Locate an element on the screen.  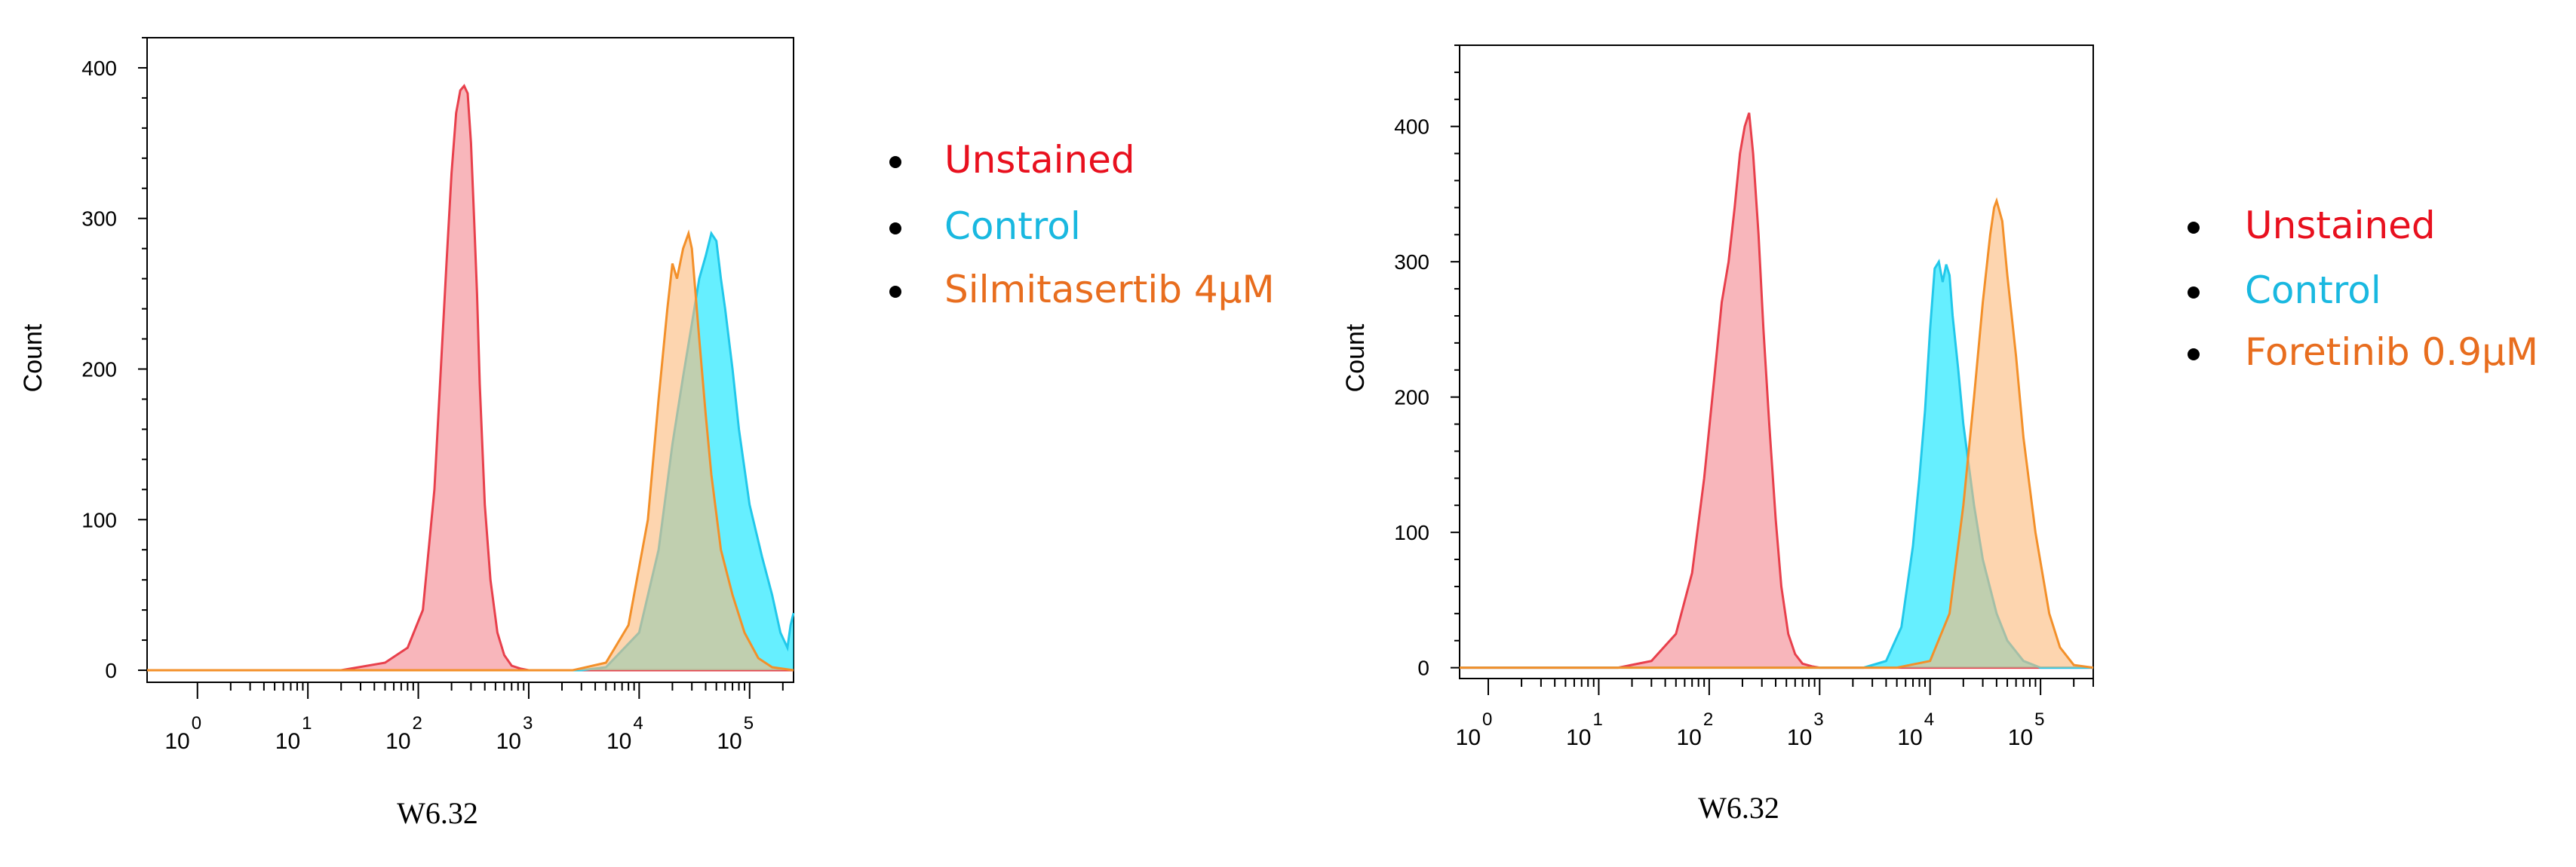
series-area-control is located at coordinates (1776, 465).